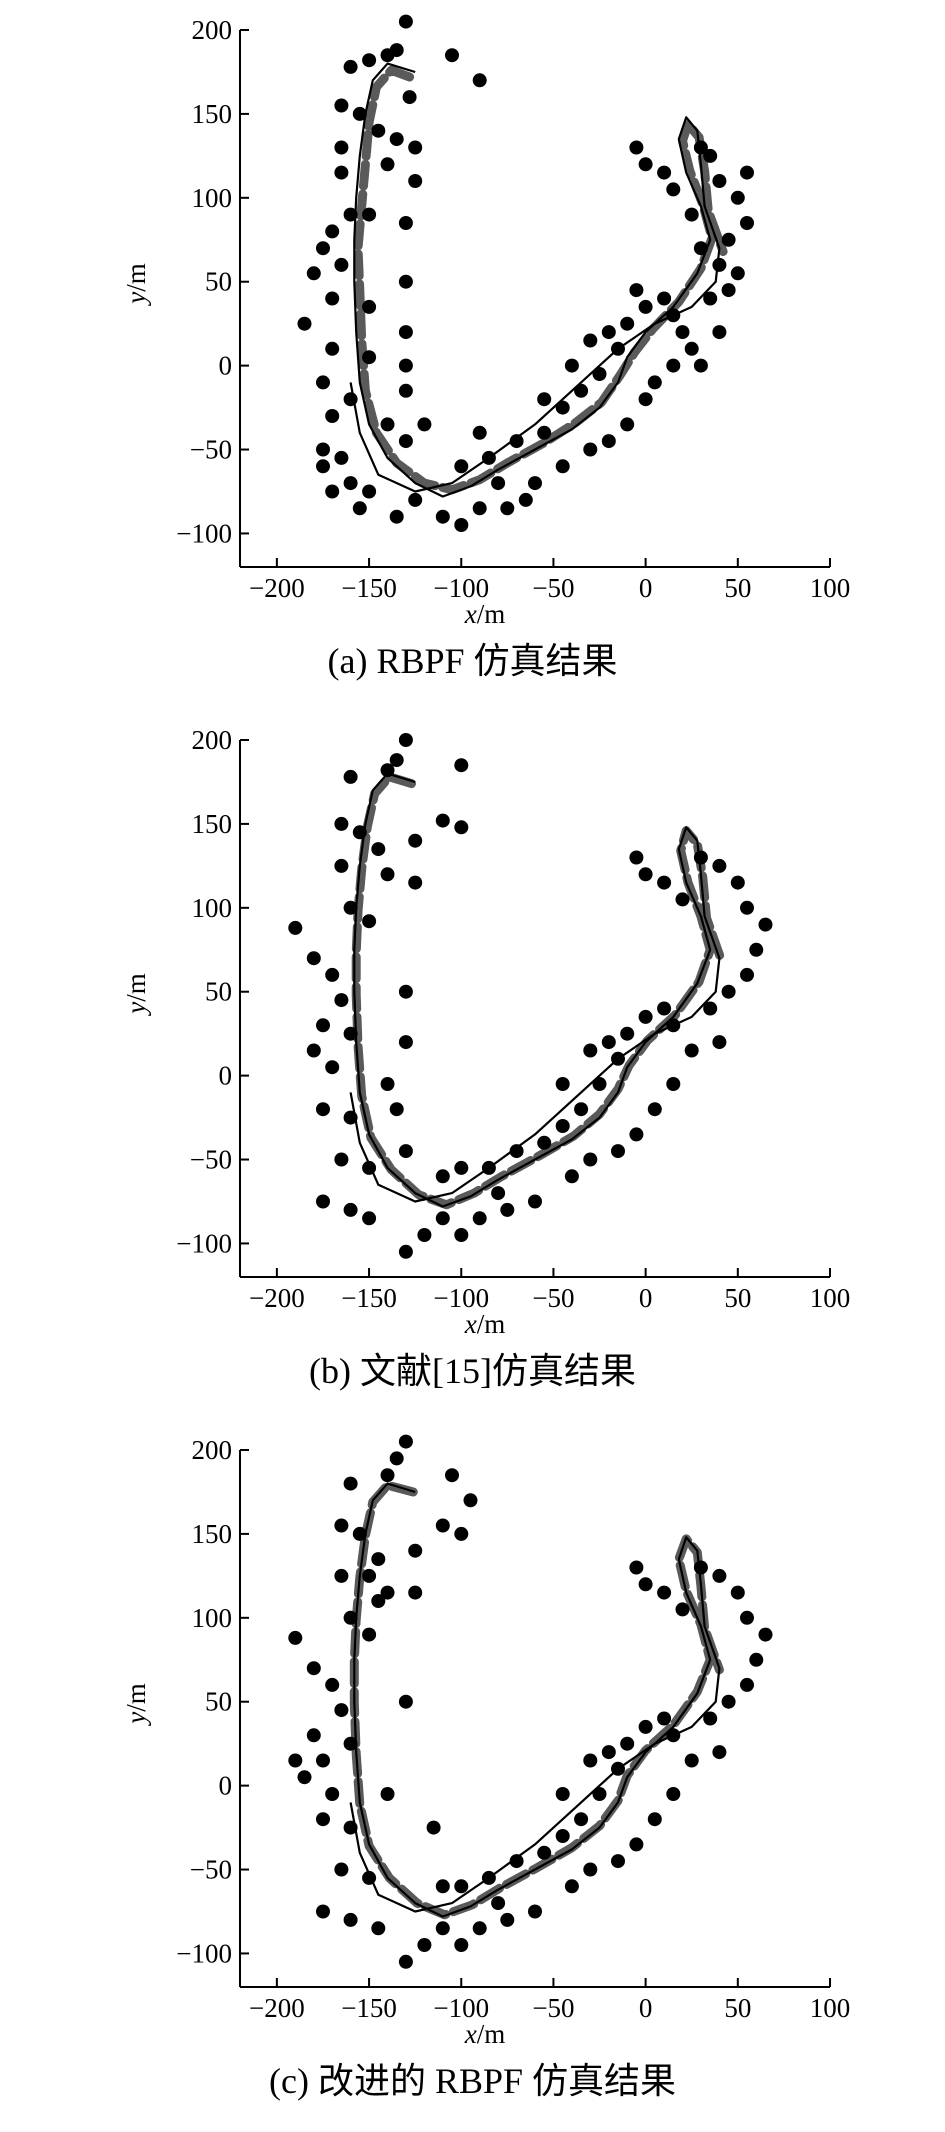  I want to click on x-tick-label: −50, so click(553, 588).